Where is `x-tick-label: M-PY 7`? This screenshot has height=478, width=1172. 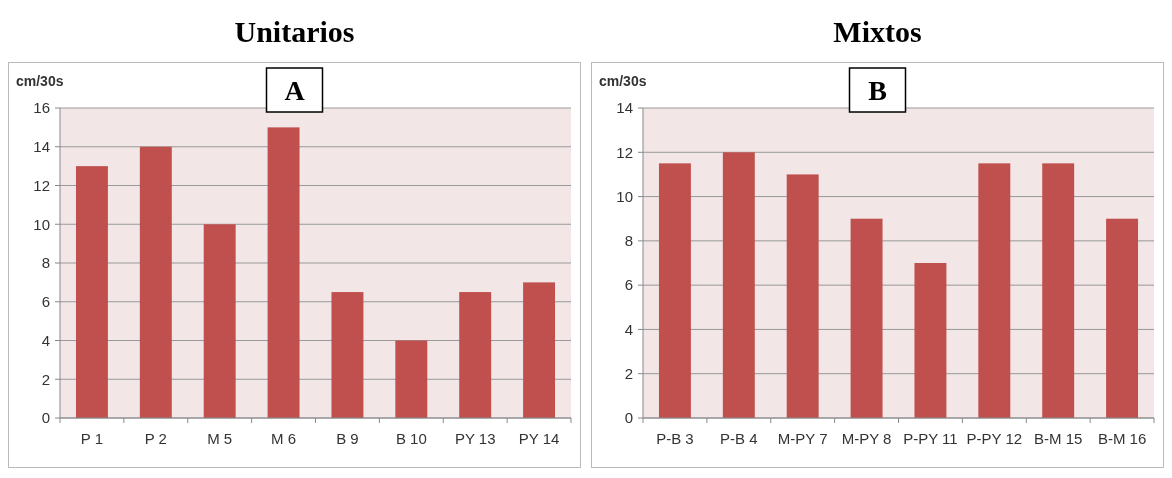
x-tick-label: M-PY 7 is located at coordinates (802, 438).